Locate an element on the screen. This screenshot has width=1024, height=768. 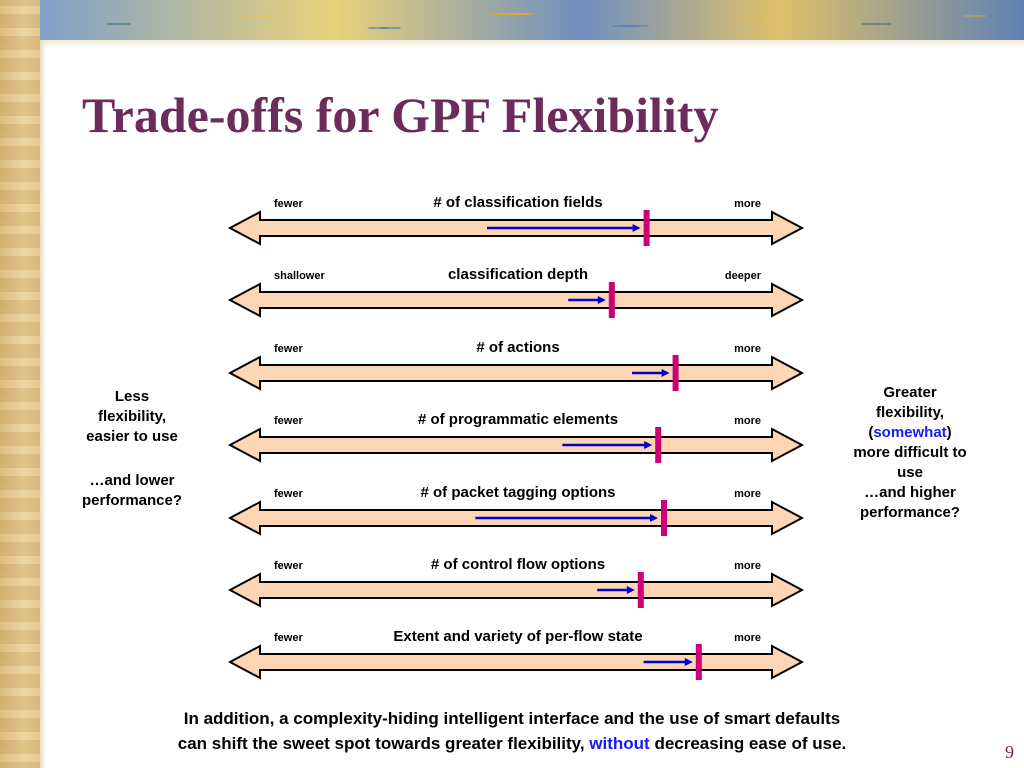
paren-close: ) is located at coordinates (949, 432).